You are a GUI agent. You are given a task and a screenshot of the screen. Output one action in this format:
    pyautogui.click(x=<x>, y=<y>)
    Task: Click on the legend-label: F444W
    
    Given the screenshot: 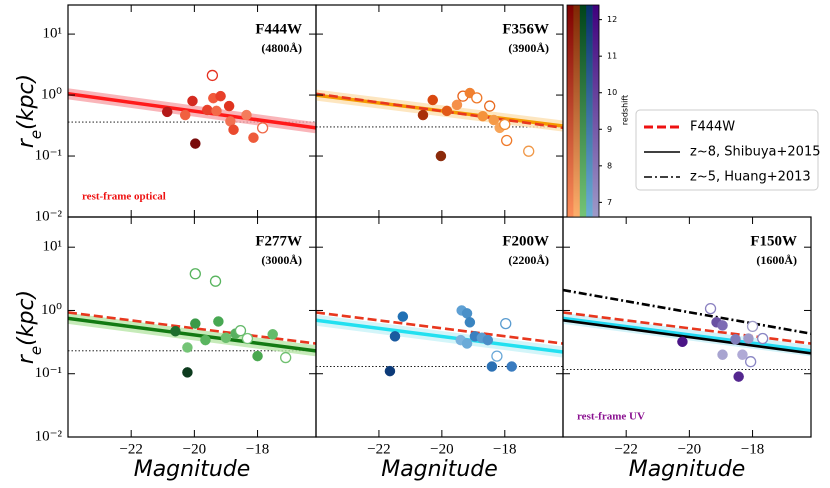 What is the action you would take?
    pyautogui.click(x=712, y=127)
    